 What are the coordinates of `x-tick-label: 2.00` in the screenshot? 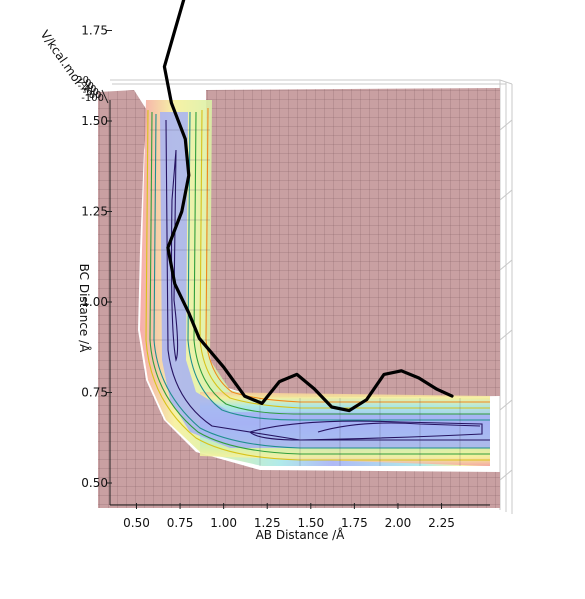 It's located at (398, 523).